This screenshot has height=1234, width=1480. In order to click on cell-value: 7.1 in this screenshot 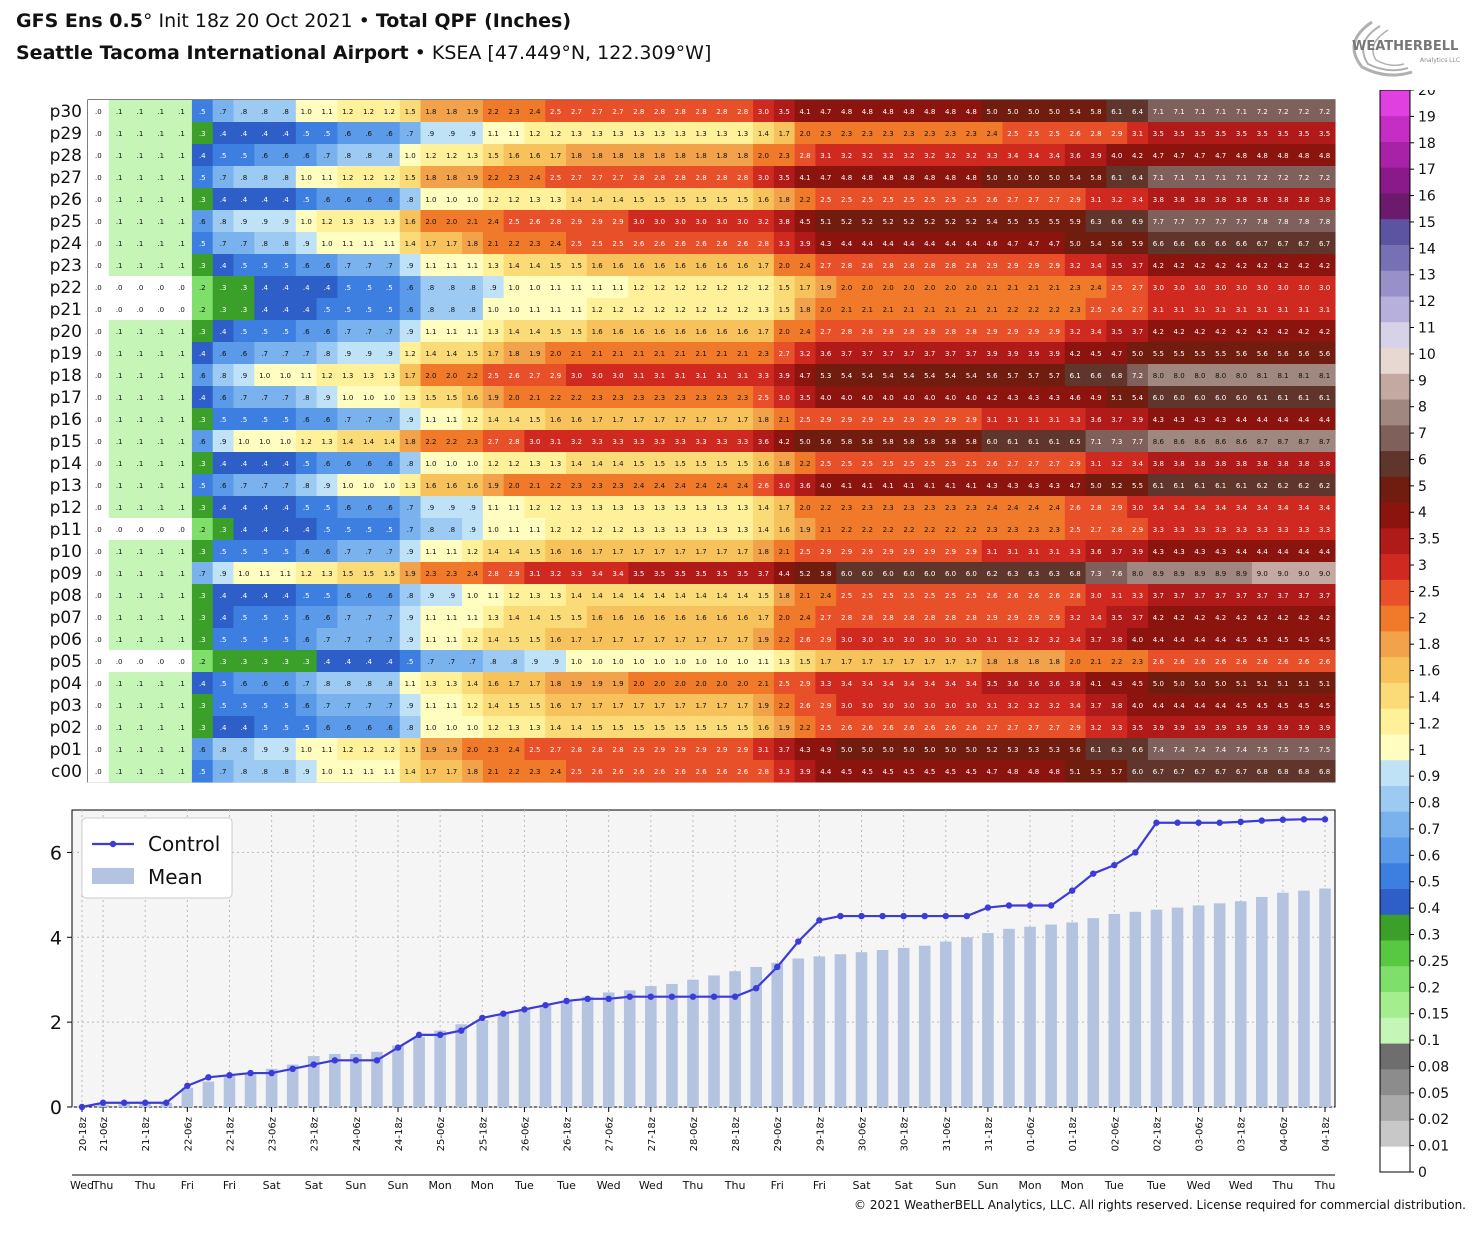, I will do `click(1241, 178)`.